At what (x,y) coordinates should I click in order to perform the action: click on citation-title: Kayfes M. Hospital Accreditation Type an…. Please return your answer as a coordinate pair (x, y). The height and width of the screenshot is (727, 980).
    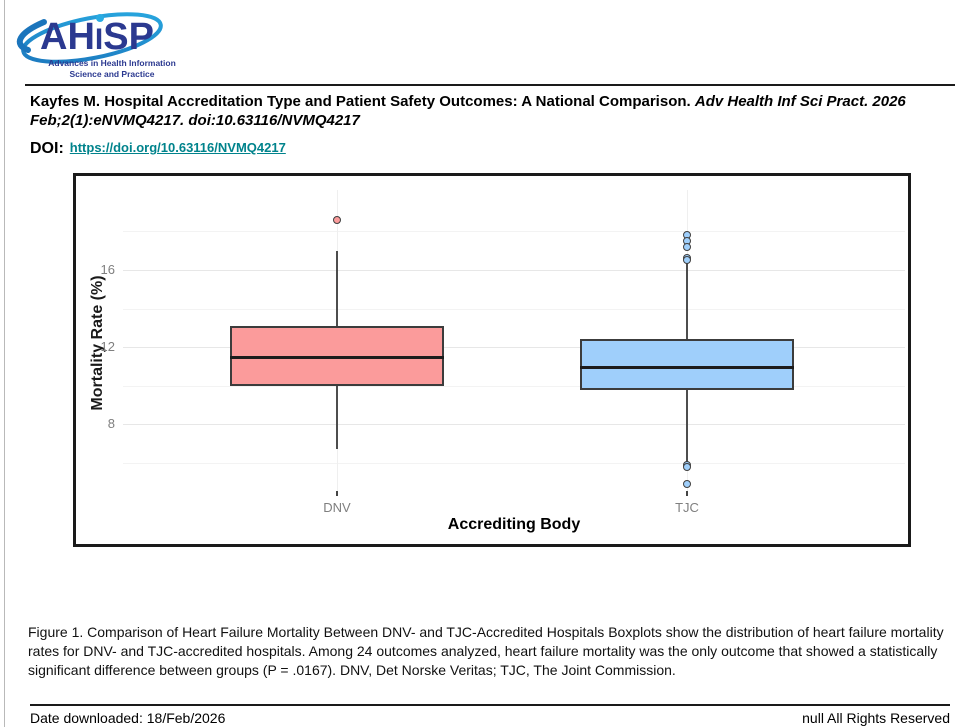
    Looking at the image, I should click on (360, 101).